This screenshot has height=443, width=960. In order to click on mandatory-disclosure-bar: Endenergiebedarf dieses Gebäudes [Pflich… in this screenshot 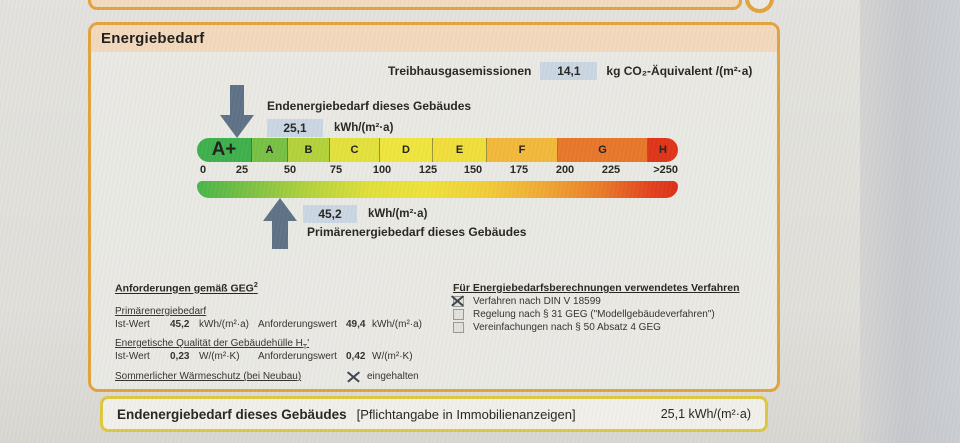, I will do `click(434, 414)`.